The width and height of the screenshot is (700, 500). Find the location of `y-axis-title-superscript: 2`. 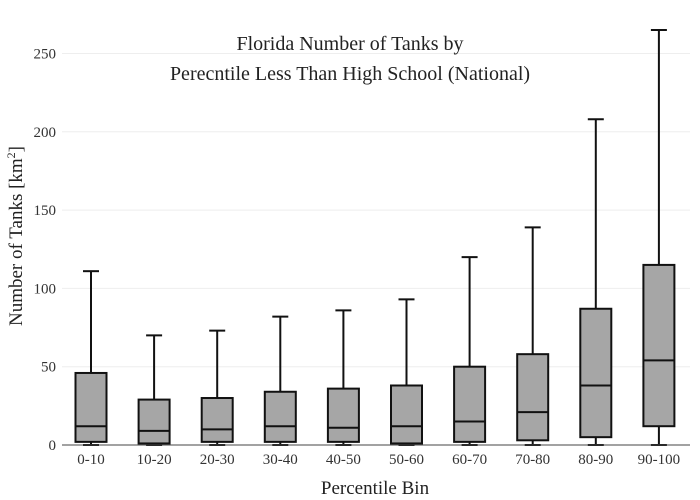

y-axis-title-superscript: 2 is located at coordinates (11, 155).